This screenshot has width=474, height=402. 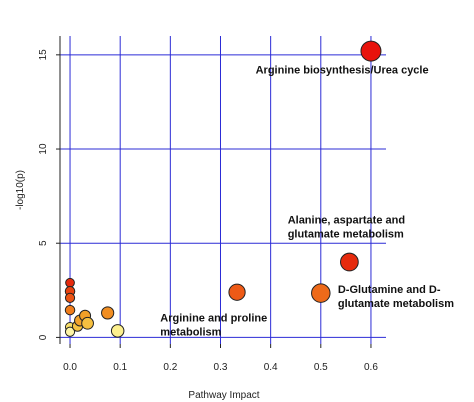 I want to click on y-tick-label: 15, so click(x=43, y=55).